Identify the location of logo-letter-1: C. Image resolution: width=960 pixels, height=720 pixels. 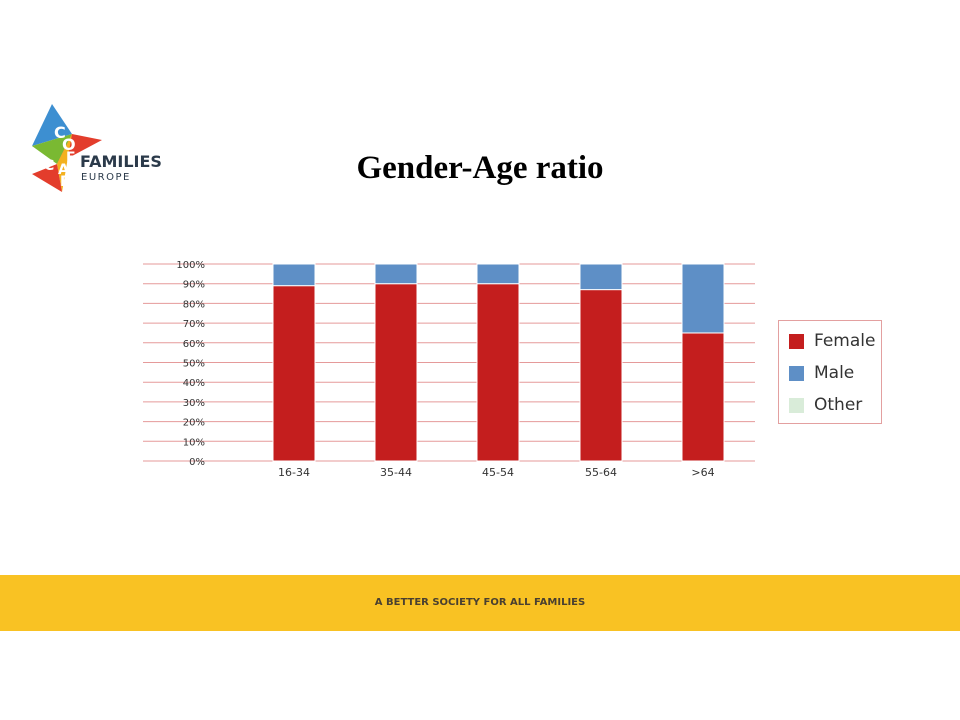
(60, 132).